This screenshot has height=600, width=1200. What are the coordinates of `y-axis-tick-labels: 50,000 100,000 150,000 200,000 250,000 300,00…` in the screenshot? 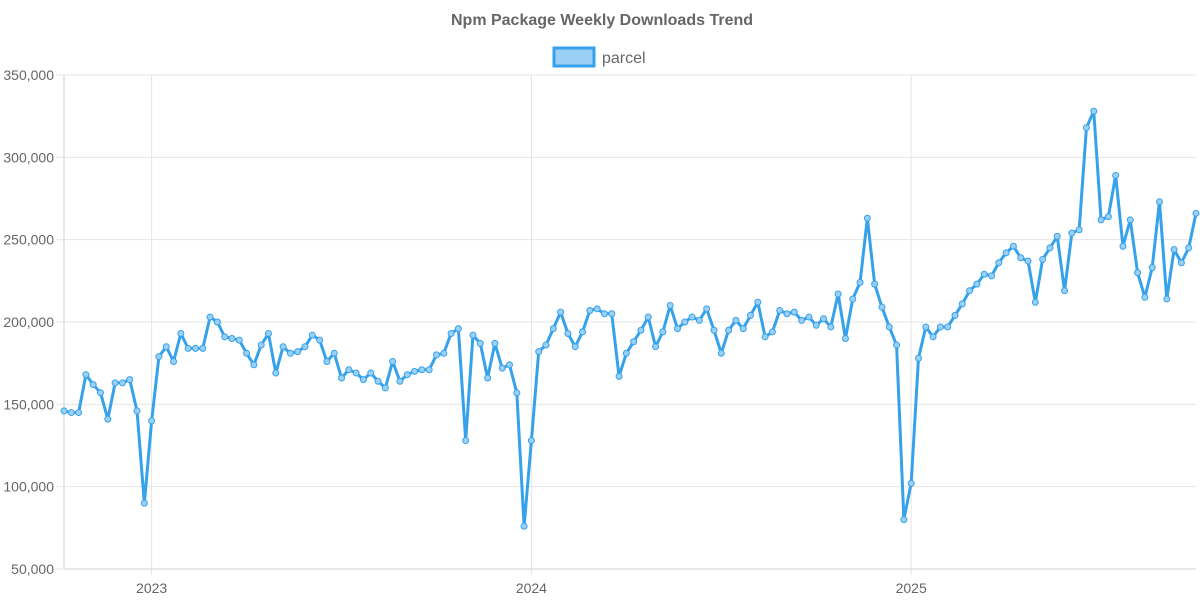 It's located at (28, 322).